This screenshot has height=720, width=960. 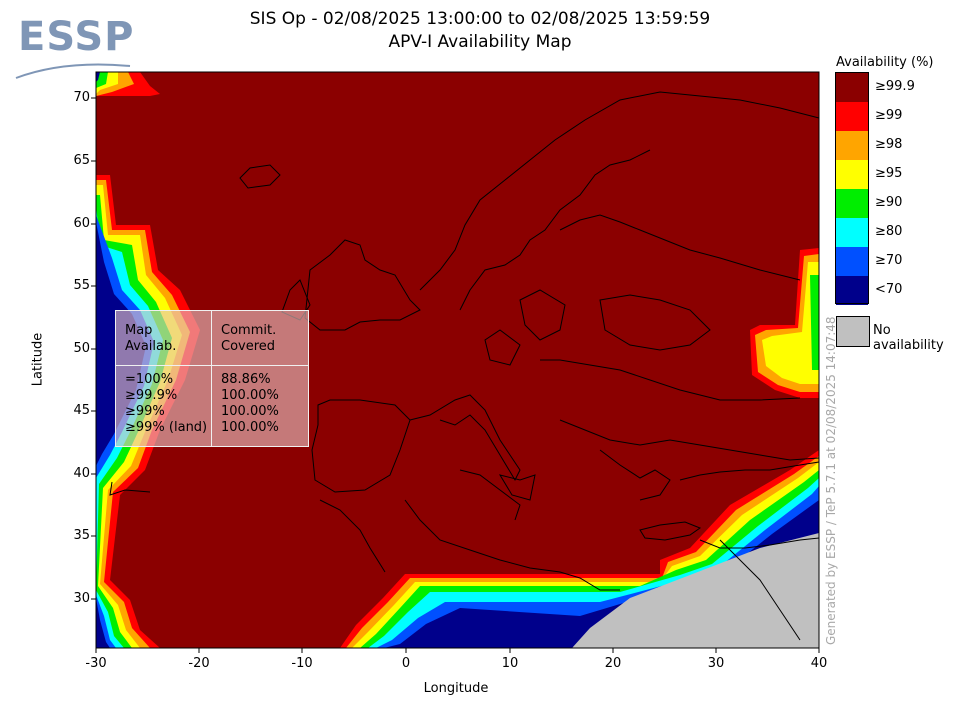 What do you see at coordinates (895, 86) in the screenshot?
I see `legend-label: ≥99.9` at bounding box center [895, 86].